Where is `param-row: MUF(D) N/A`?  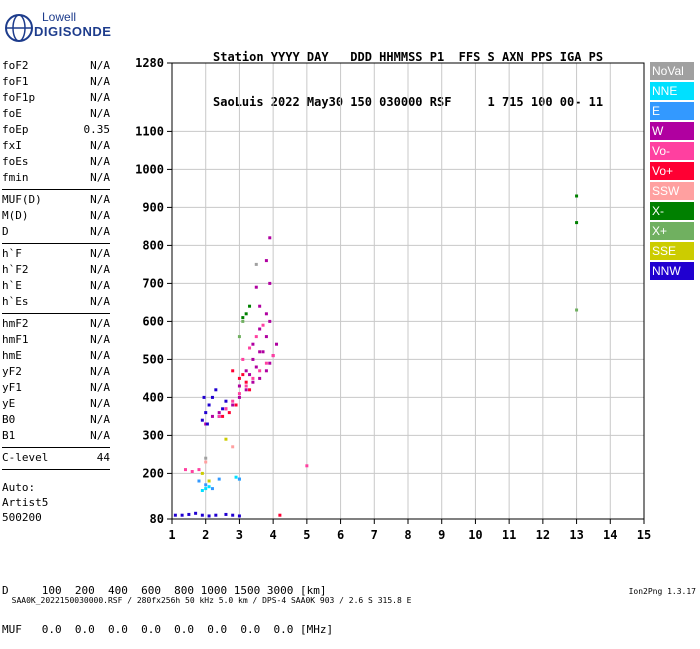 param-row: MUF(D) N/A is located at coordinates (56, 200).